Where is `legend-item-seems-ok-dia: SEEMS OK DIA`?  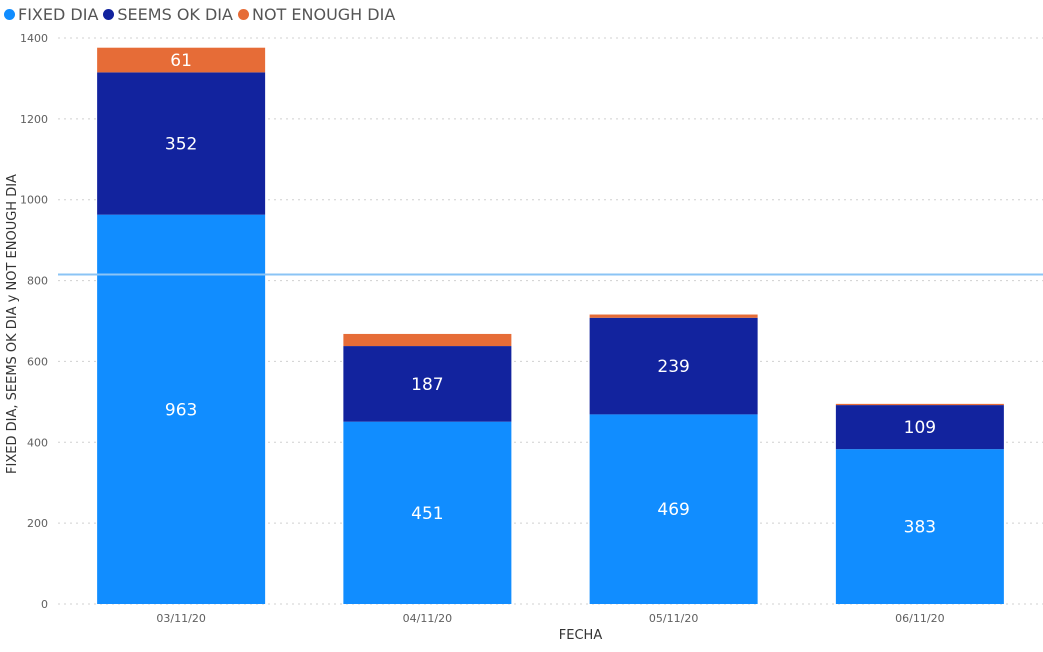
legend-item-seems-ok-dia: SEEMS OK DIA is located at coordinates (168, 14).